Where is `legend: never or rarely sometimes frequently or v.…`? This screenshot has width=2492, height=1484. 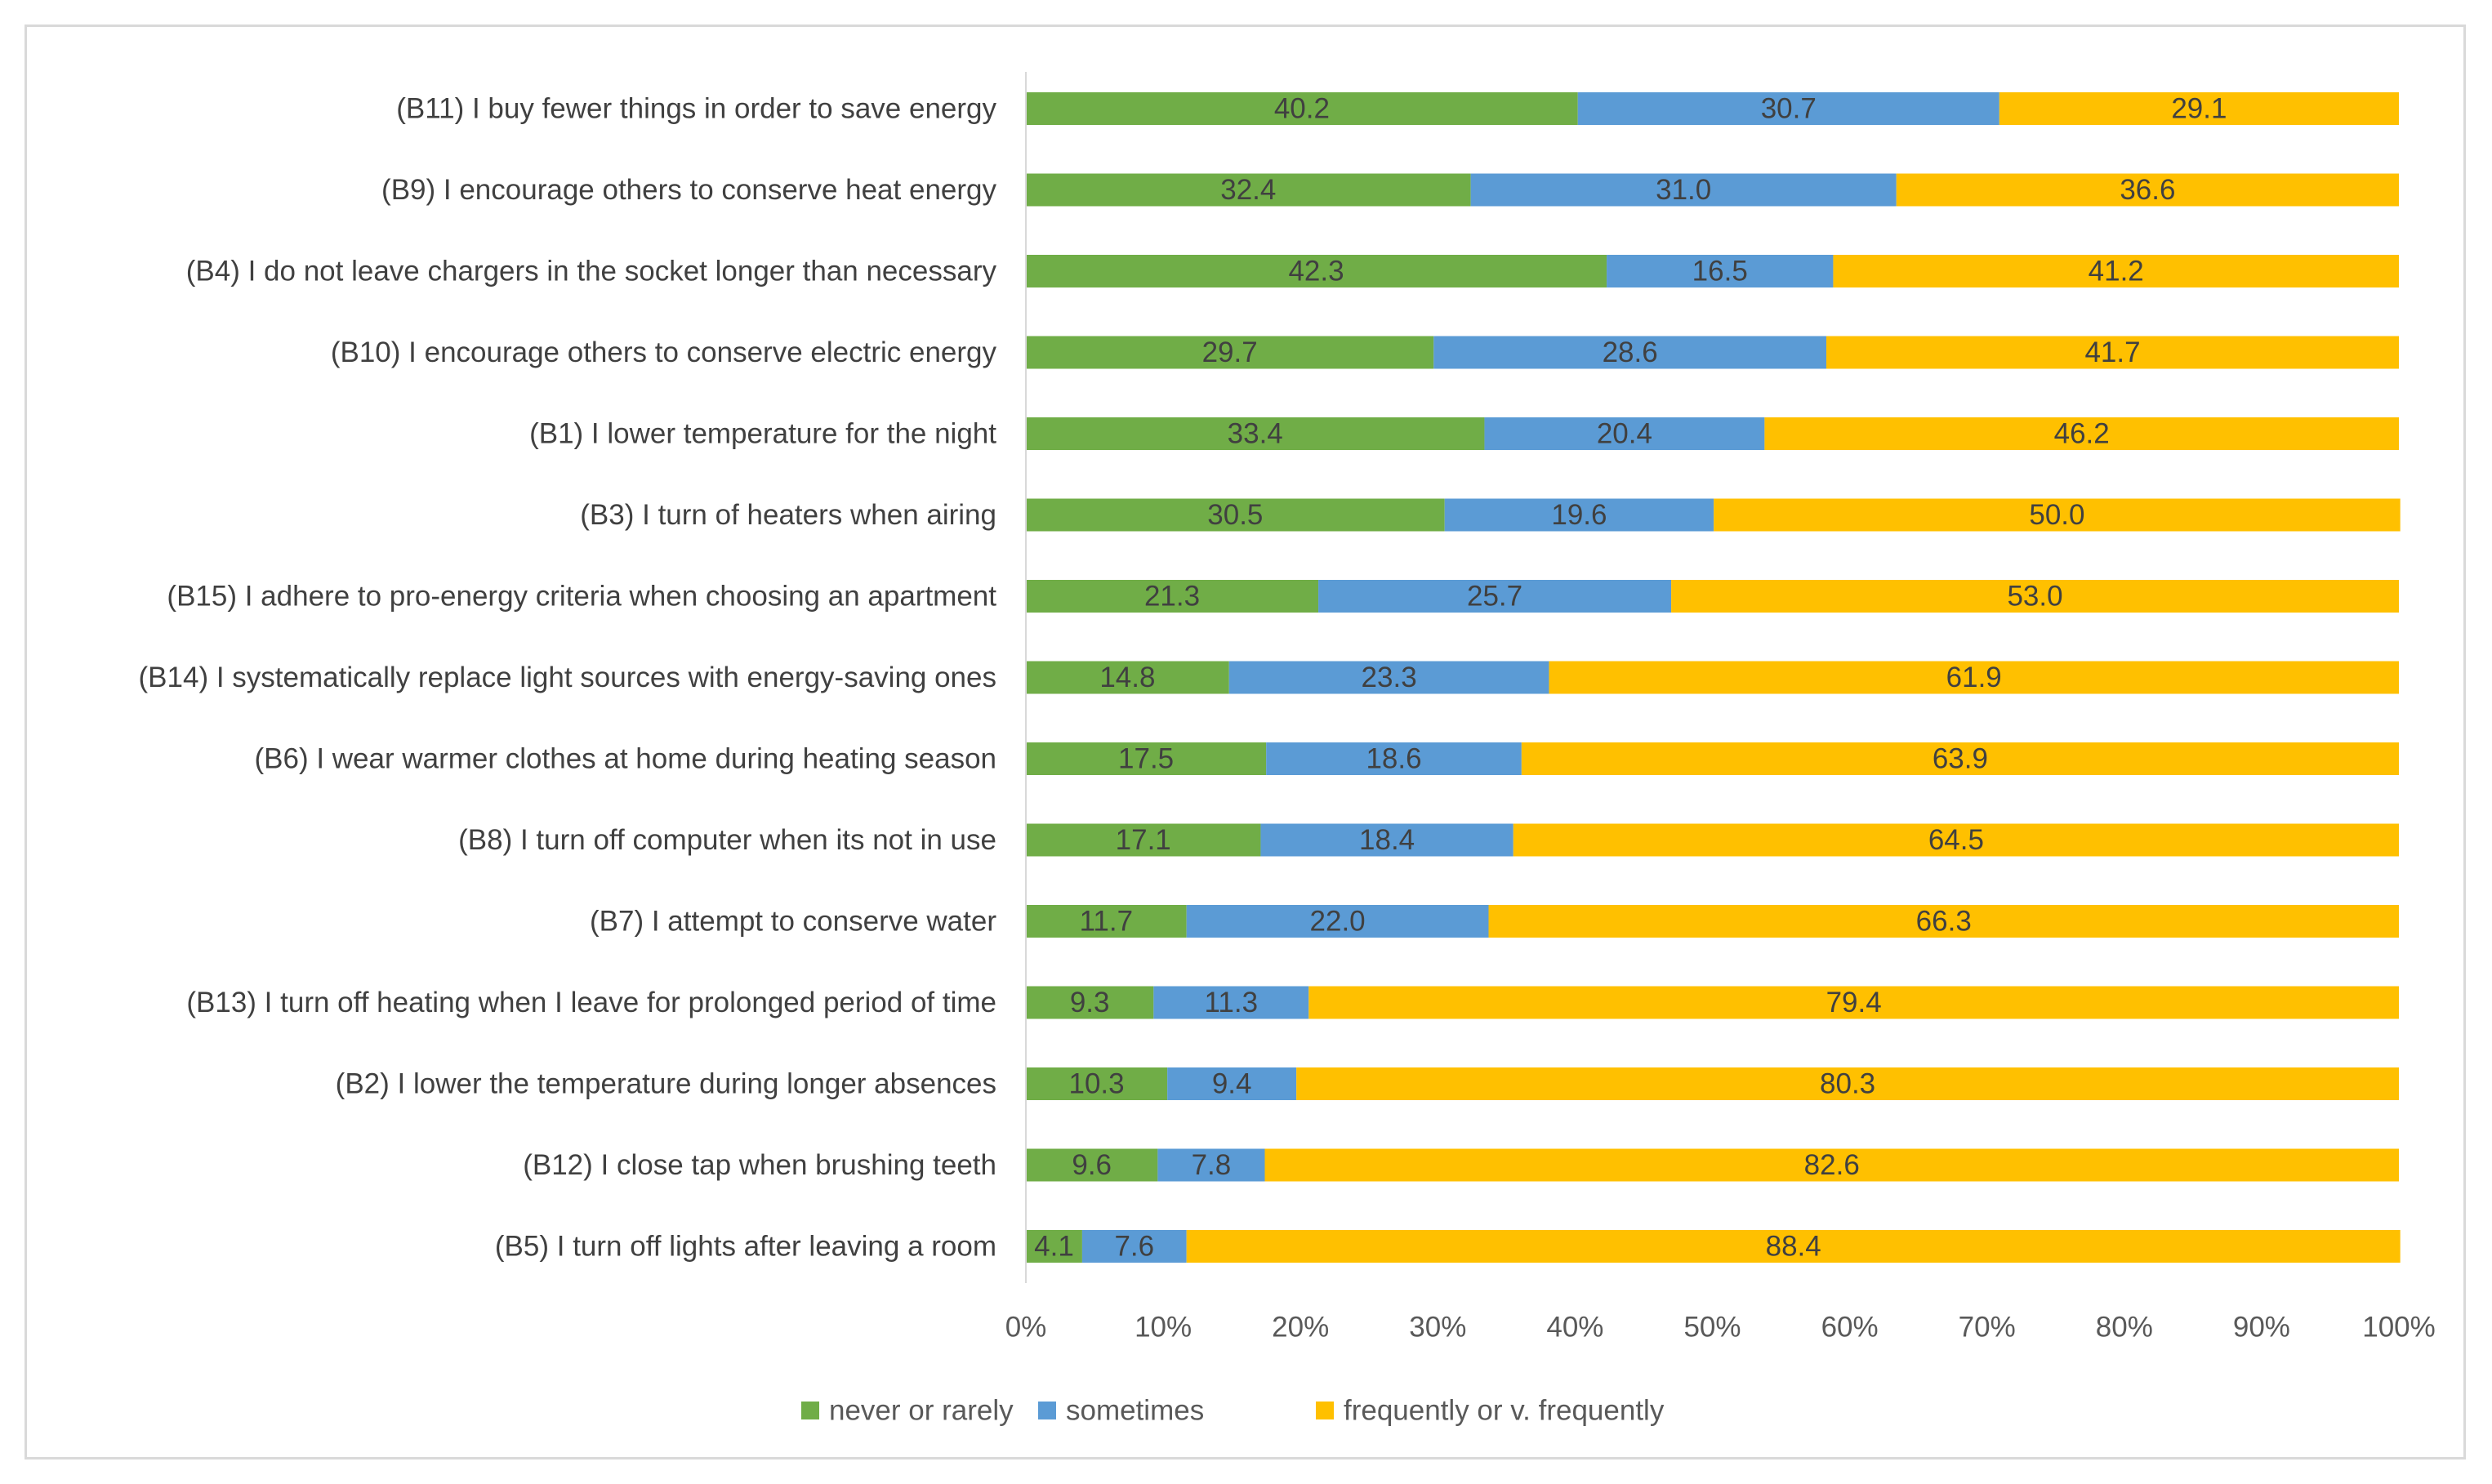
legend: never or rarely sometimes frequently or v.… is located at coordinates (1233, 1411).